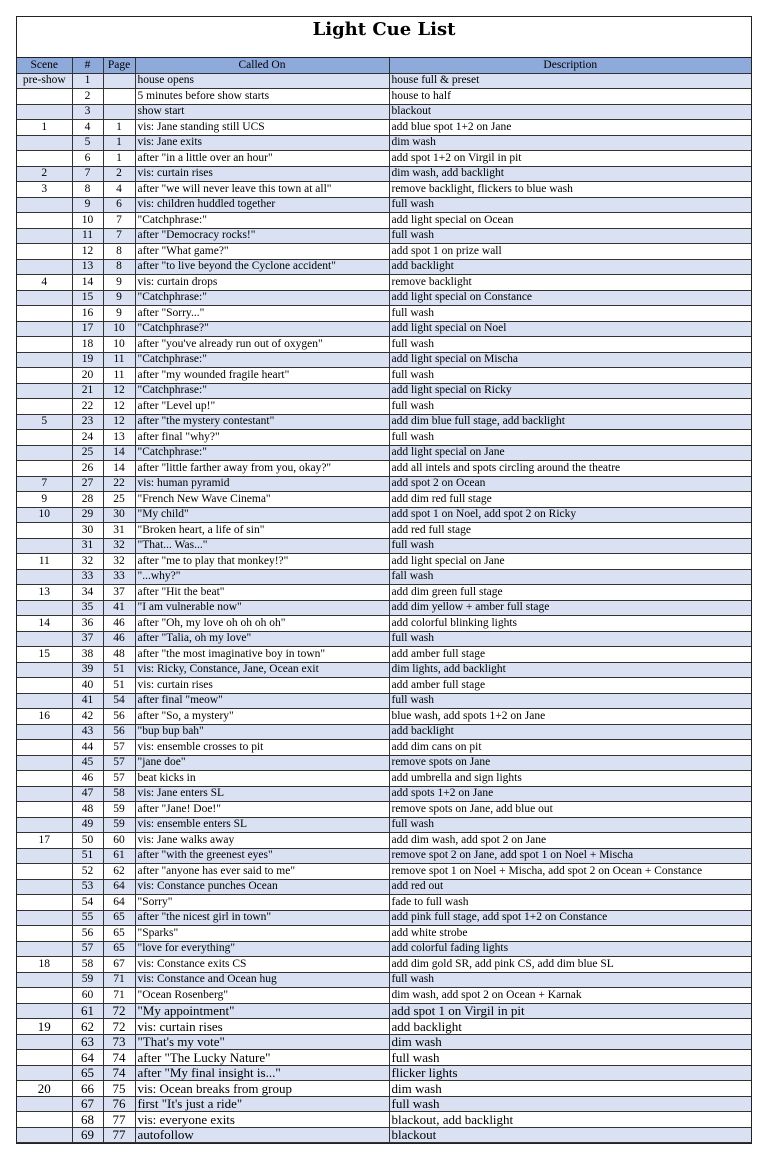 Image resolution: width=768 pixels, height=1157 pixels. Describe the element at coordinates (119, 173) in the screenshot. I see `page-cell: 2` at that location.